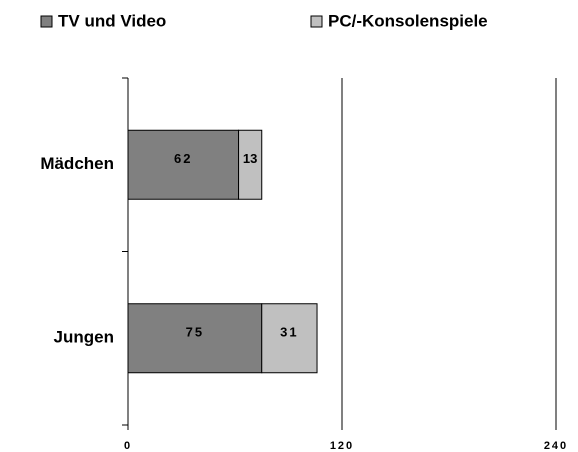 The width and height of the screenshot is (578, 452). Describe the element at coordinates (408, 20) in the screenshot. I see `legend-label: PC/-Konsolenspiele` at that location.